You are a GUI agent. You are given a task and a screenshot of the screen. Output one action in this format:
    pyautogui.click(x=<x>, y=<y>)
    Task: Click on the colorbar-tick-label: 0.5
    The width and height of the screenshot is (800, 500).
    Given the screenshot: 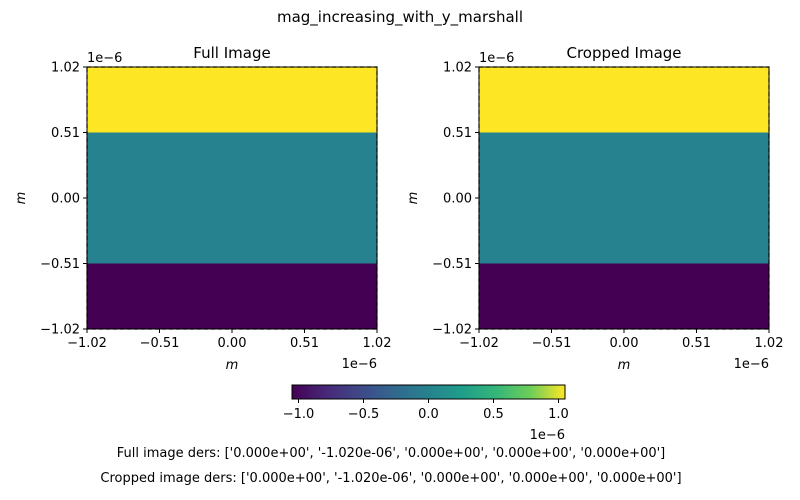 What is the action you would take?
    pyautogui.click(x=493, y=414)
    